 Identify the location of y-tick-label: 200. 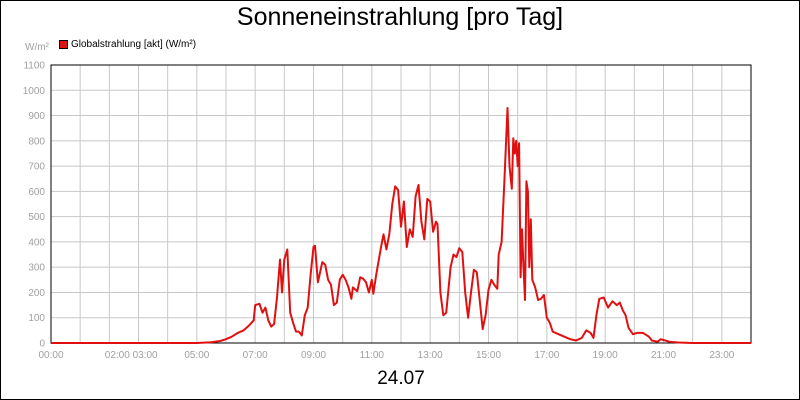
(36, 293).